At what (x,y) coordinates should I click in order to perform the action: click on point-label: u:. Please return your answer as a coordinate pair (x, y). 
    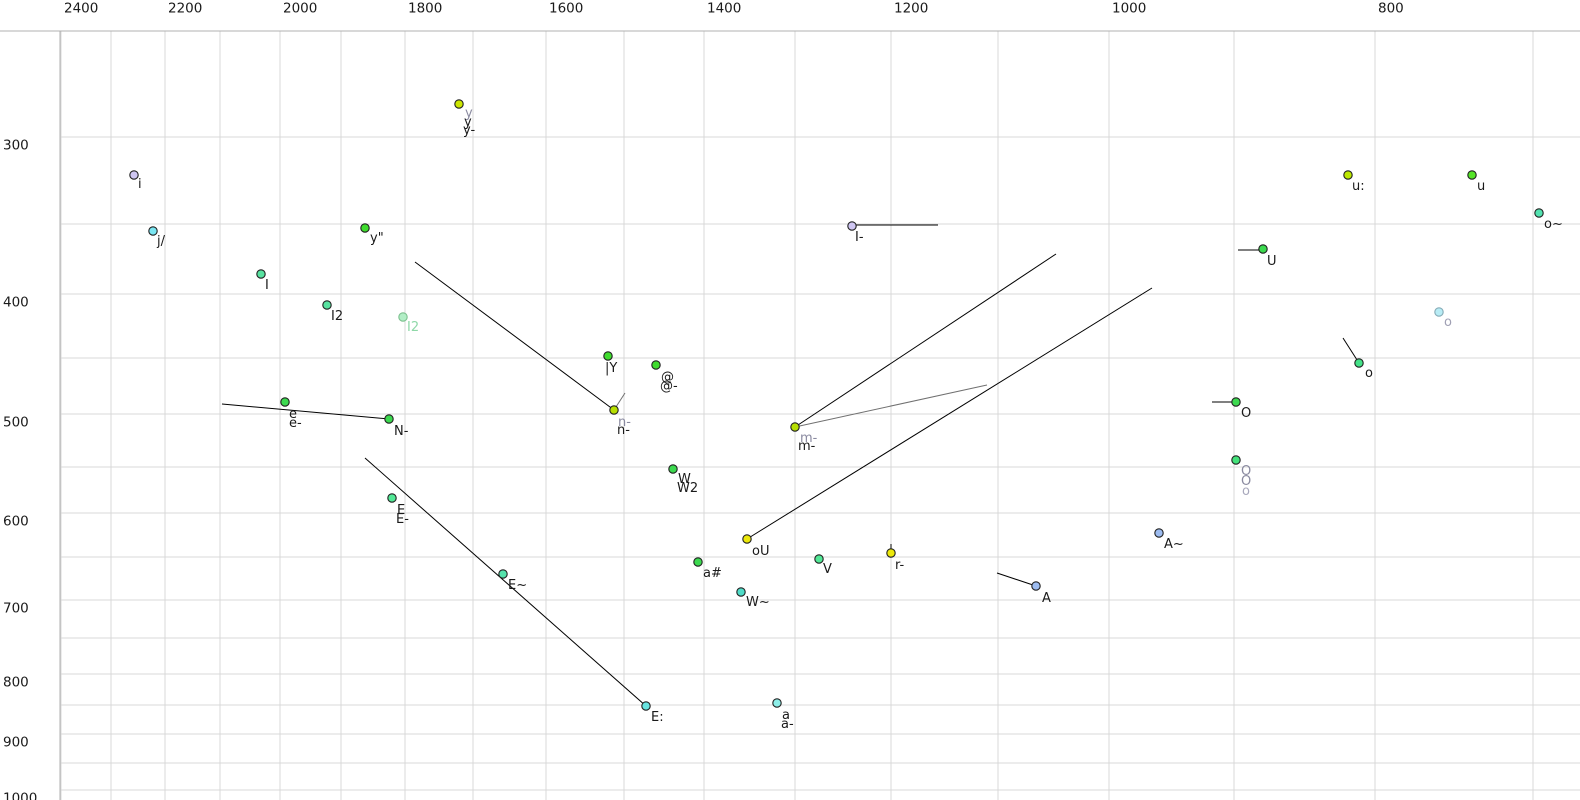
    Looking at the image, I should click on (1358, 186).